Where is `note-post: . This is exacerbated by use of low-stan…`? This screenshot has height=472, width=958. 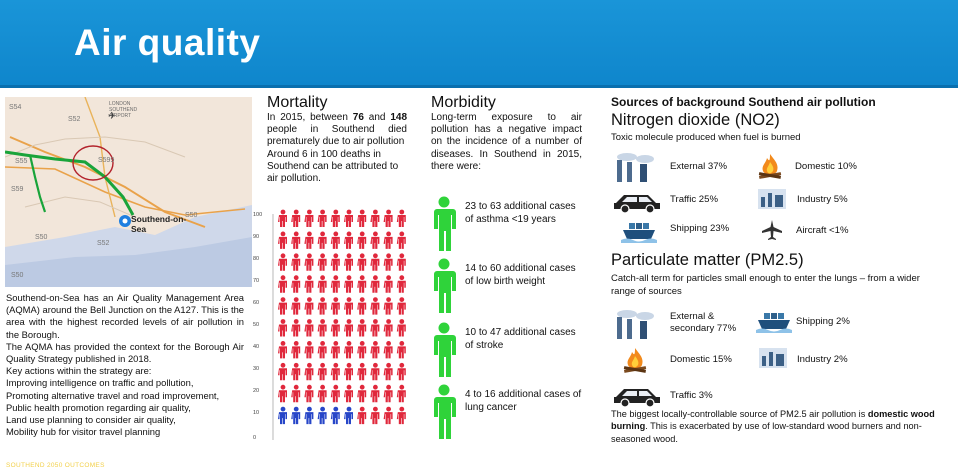 note-post: . This is exacerbated by use of low-stan… is located at coordinates (766, 432).